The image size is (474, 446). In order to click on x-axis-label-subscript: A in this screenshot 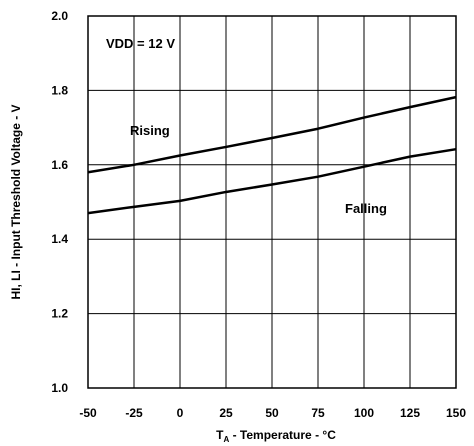, I will do `click(226, 439)`.